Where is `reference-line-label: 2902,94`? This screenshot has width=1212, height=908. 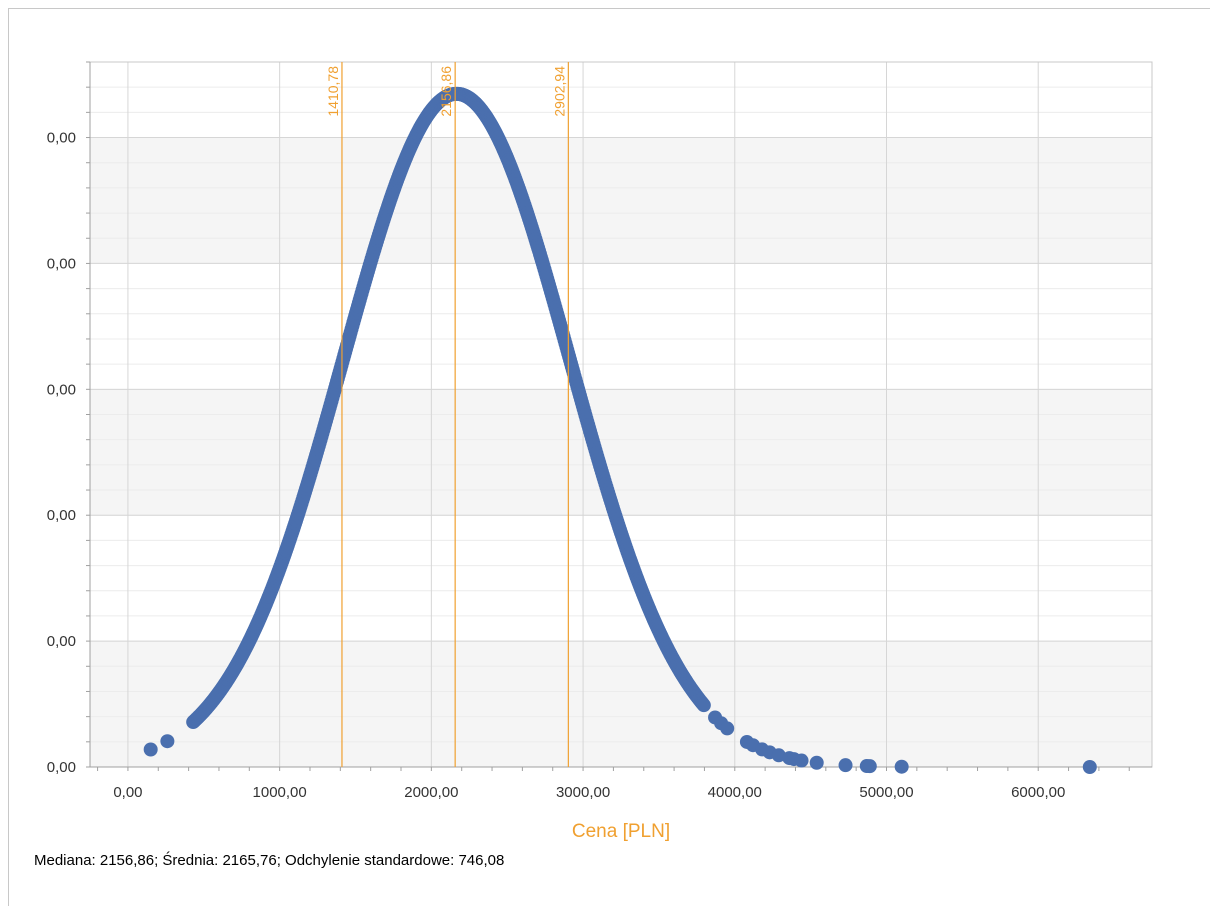
reference-line-label: 2902,94 is located at coordinates (559, 91).